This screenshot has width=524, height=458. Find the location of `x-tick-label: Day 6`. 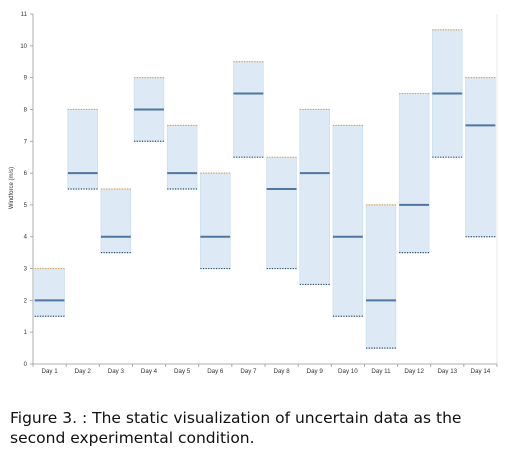

x-tick-label: Day 6 is located at coordinates (215, 371).